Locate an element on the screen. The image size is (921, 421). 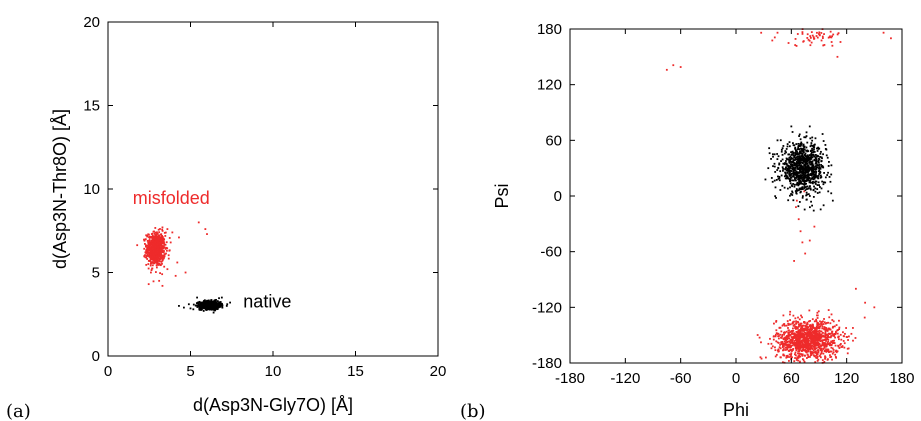
x-tick-label: -180 is located at coordinates (570, 378).